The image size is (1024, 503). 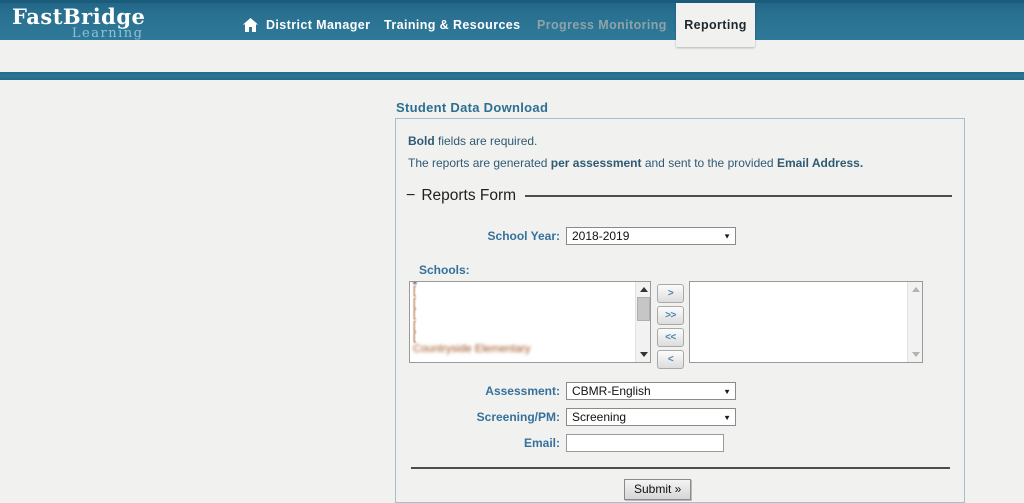 I want to click on note-segment: and sent to the provided, so click(x=709, y=163).